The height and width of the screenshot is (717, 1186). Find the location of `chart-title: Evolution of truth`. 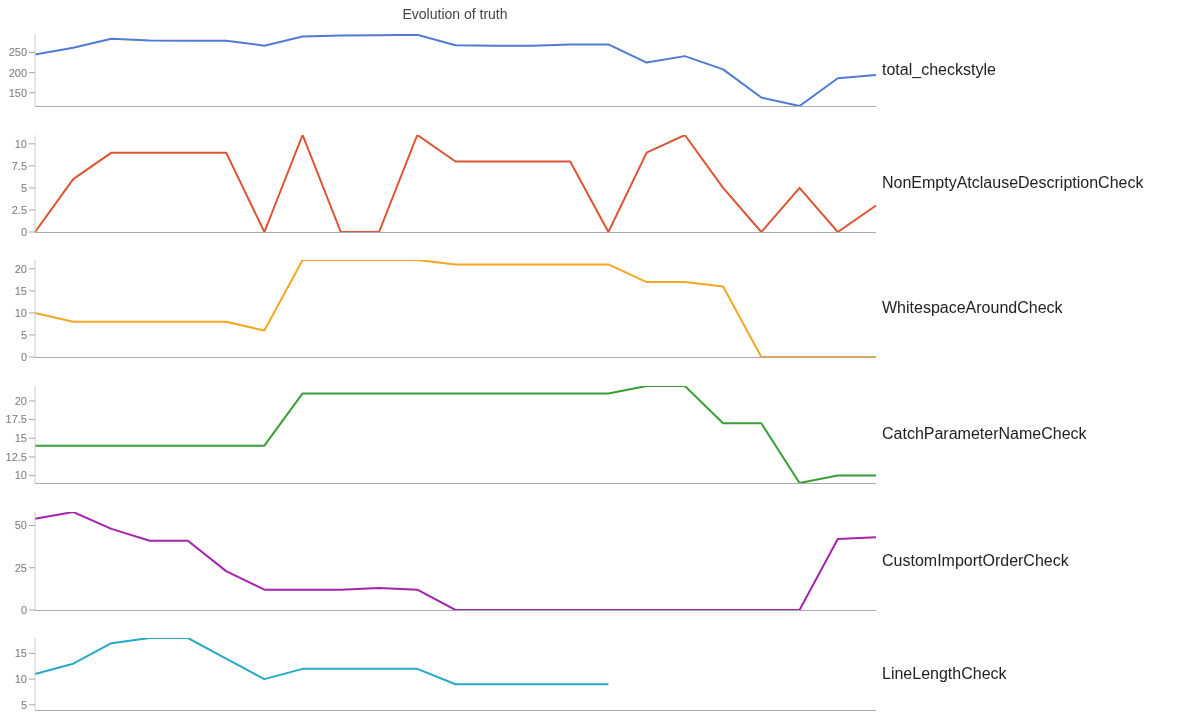

chart-title: Evolution of truth is located at coordinates (455, 14).